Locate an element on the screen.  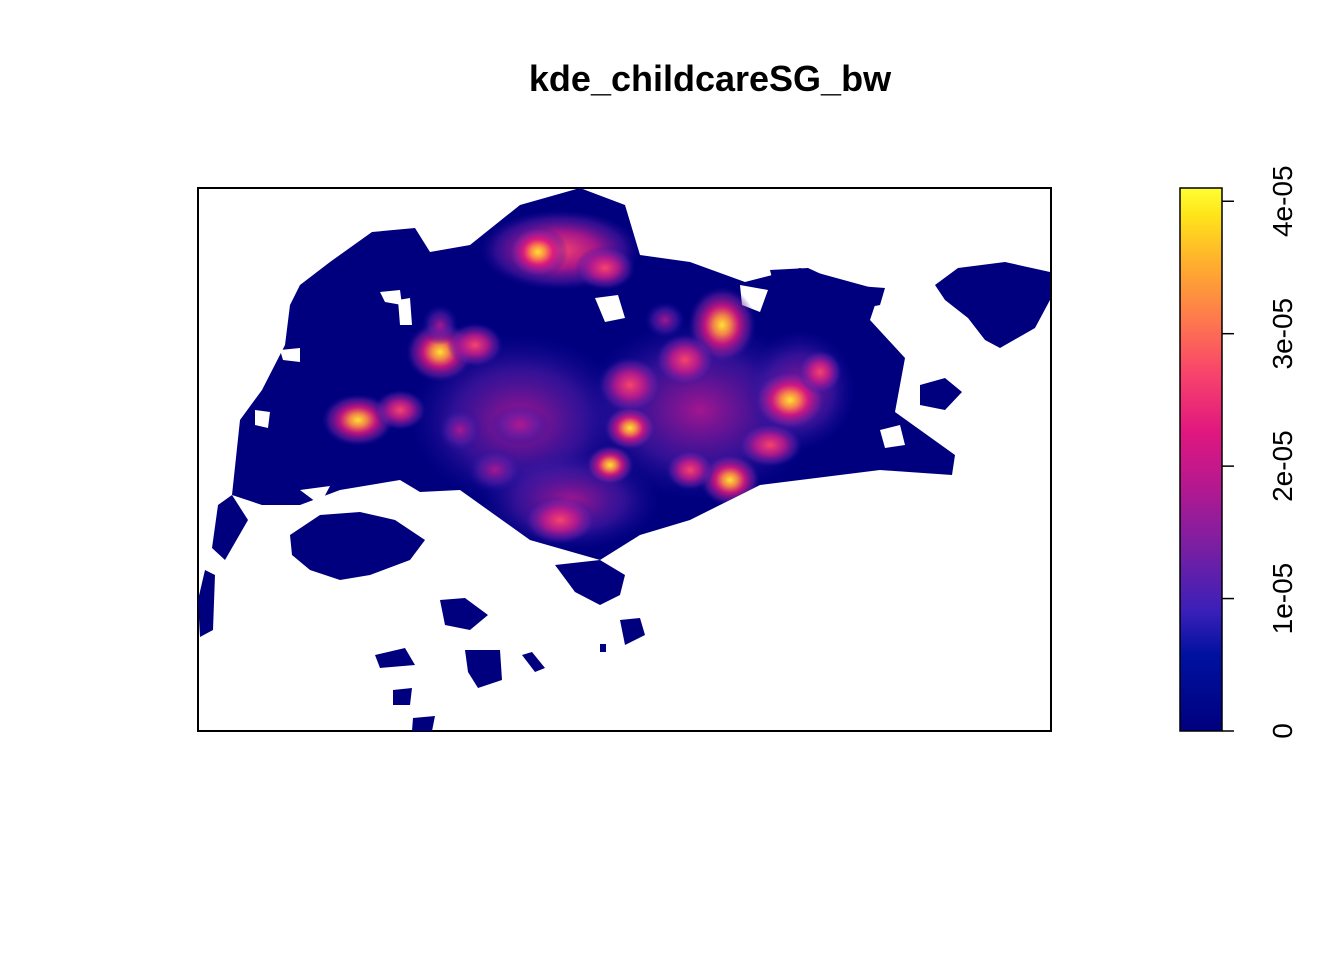
legend-tick-label: 3e-05 is located at coordinates (1282, 334).